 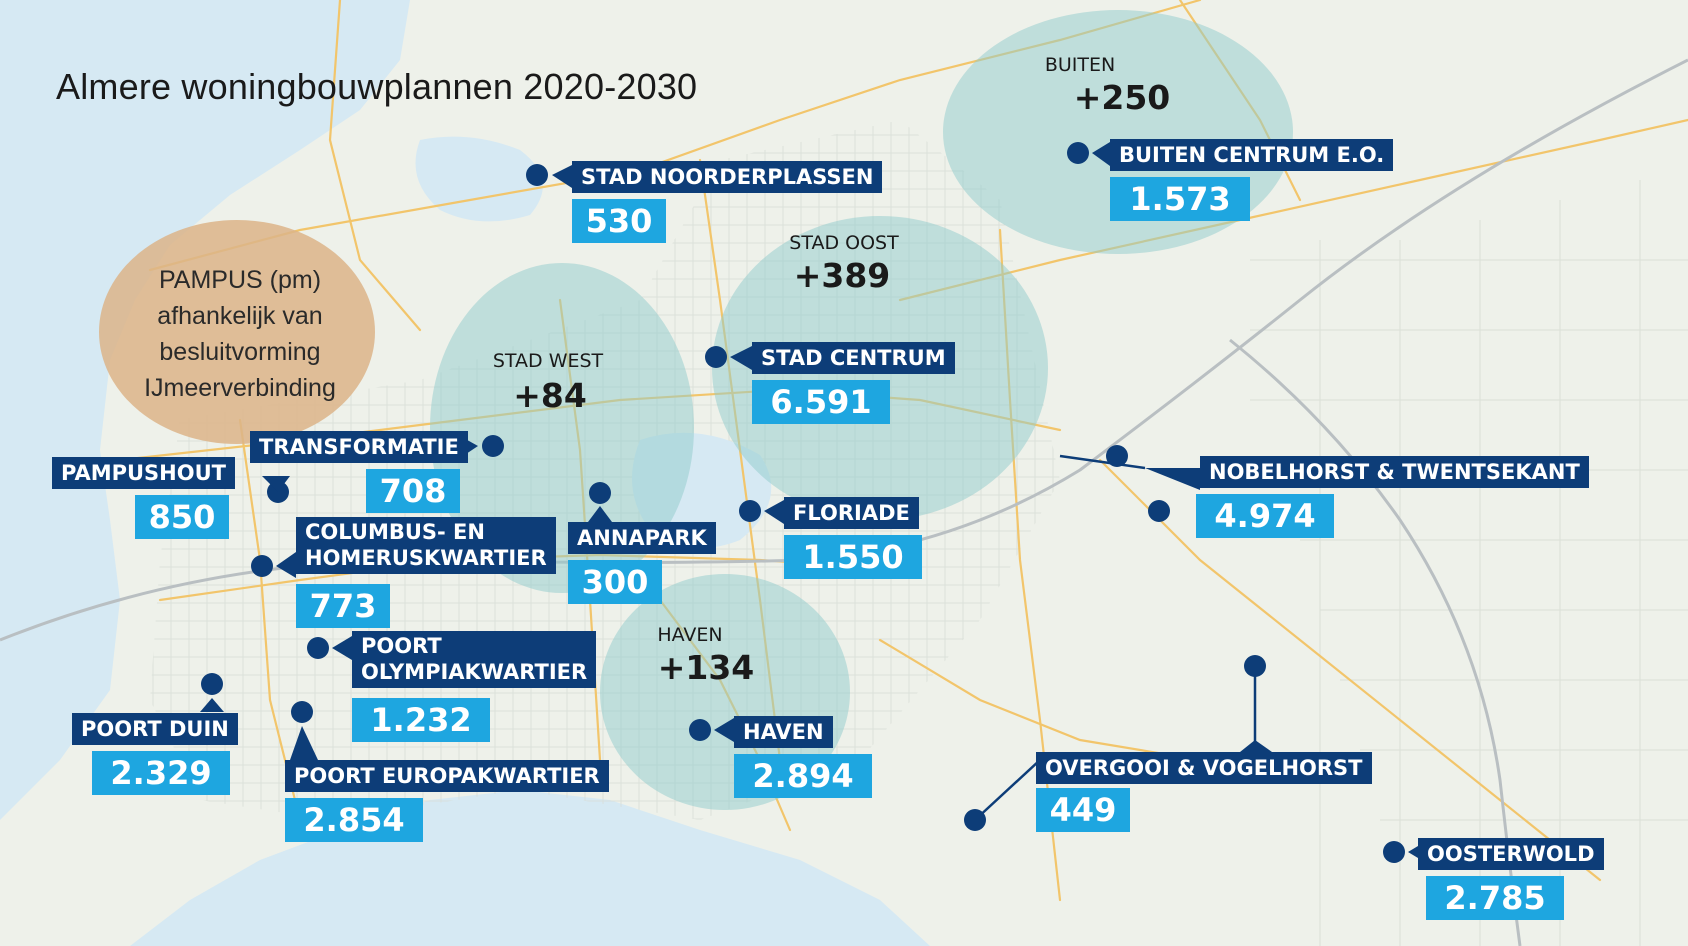 What do you see at coordinates (479, 179) in the screenshot?
I see `noorderplassen-lake` at bounding box center [479, 179].